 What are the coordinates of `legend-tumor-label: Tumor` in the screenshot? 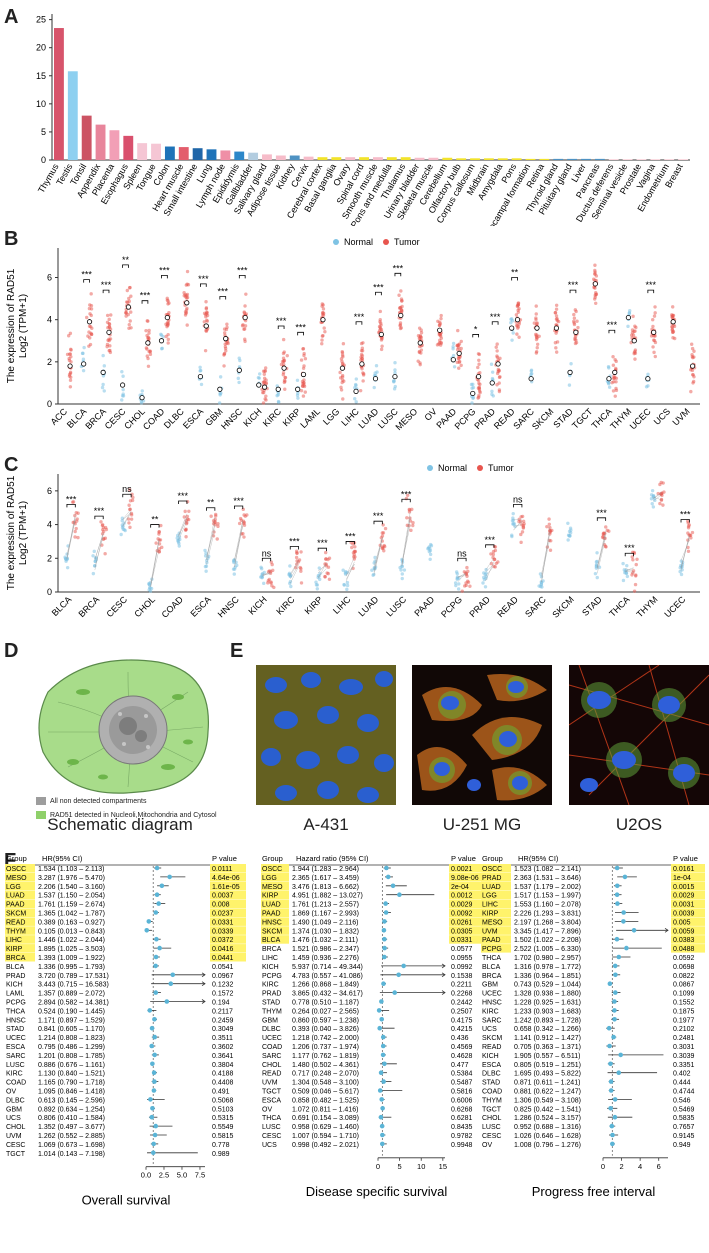 It's located at (407, 242).